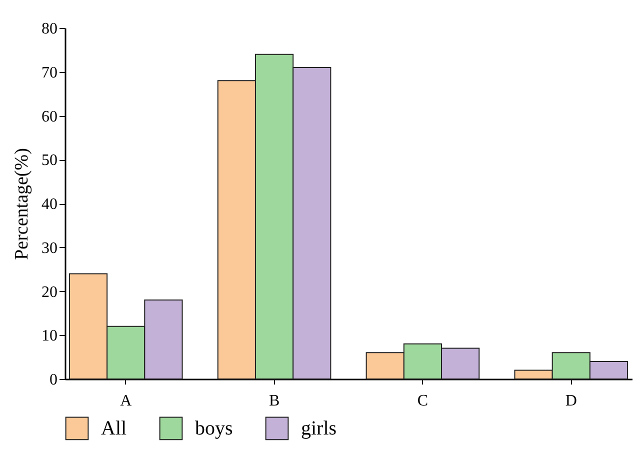  I want to click on y-tick-label: 50, so click(50, 161).